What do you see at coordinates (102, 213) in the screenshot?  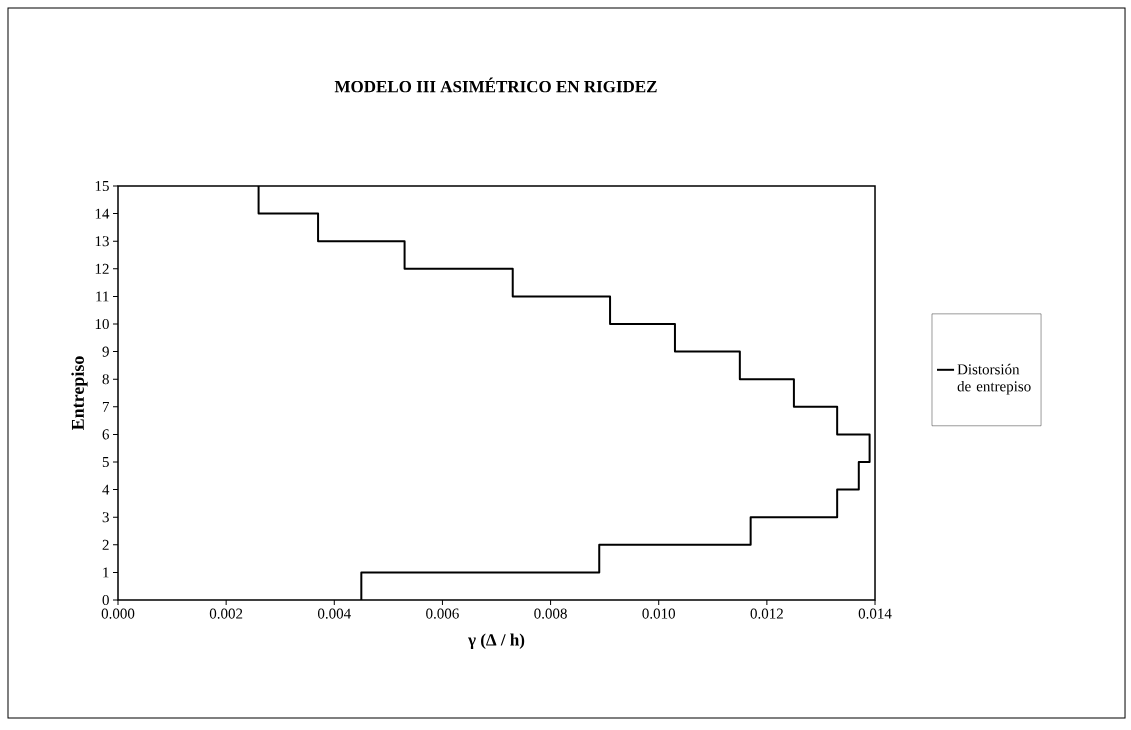 I see `y-tick-label: 14` at bounding box center [102, 213].